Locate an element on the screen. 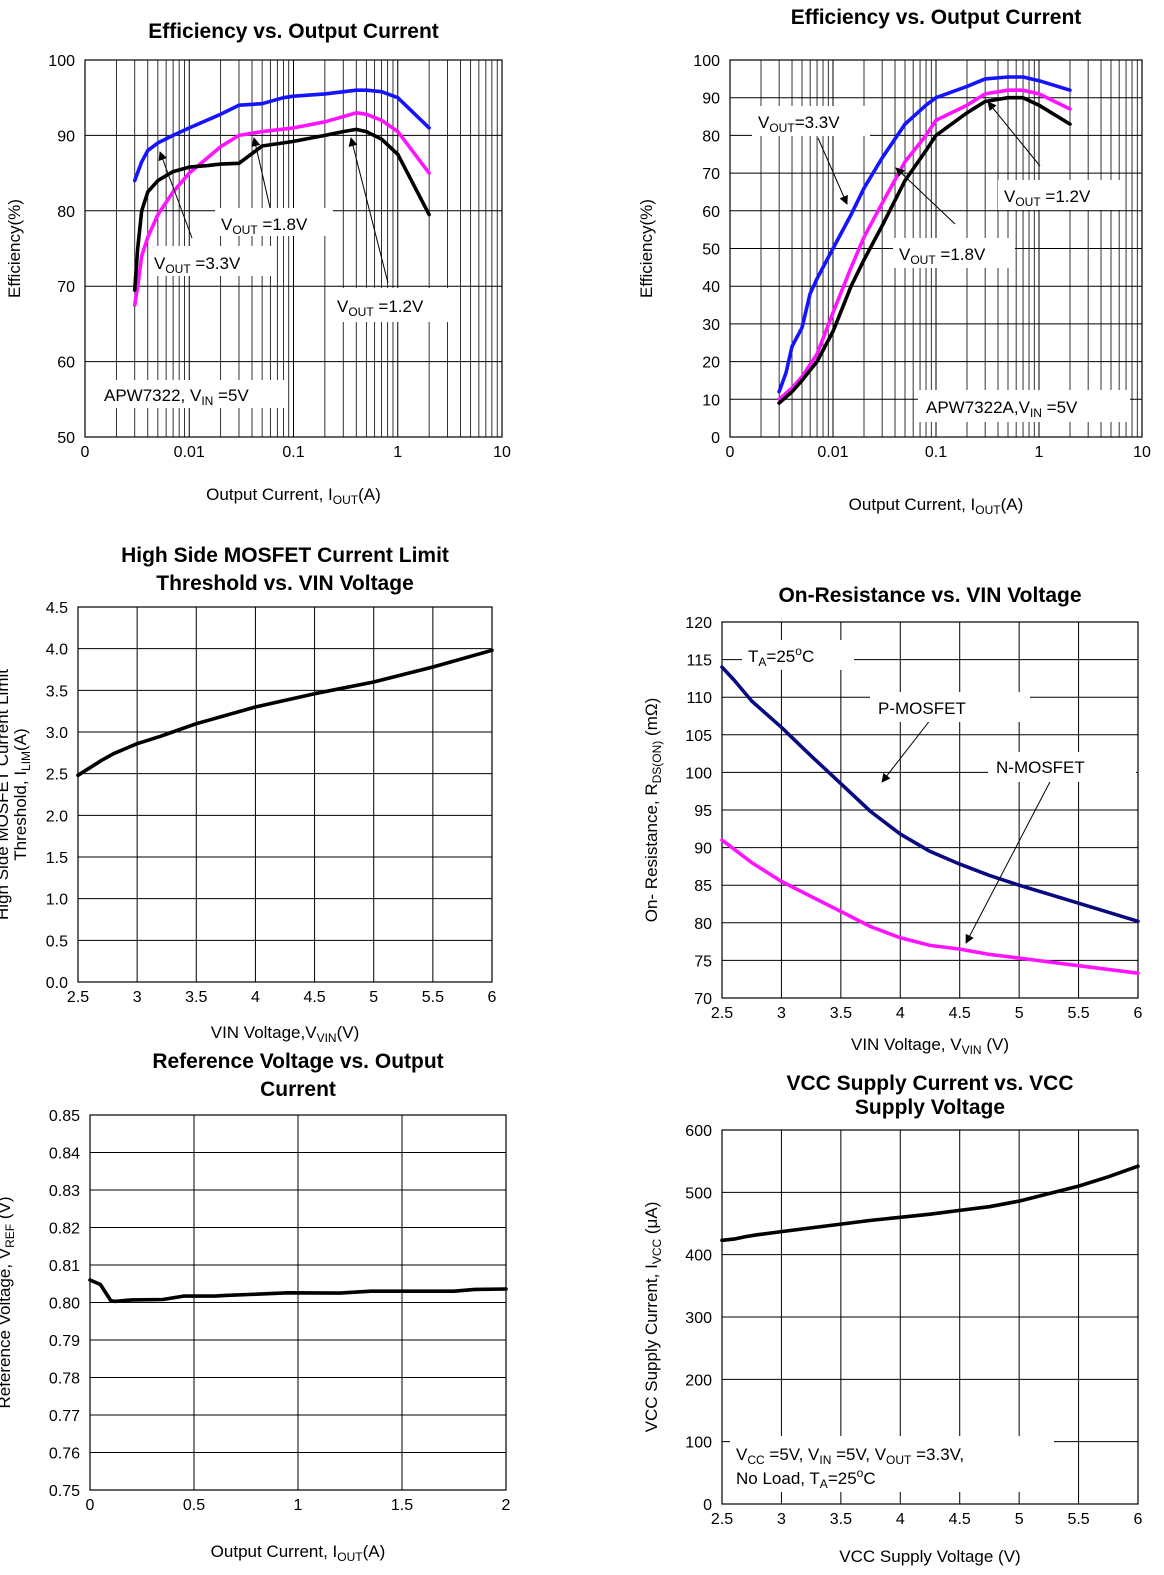  x-tick-label: 0.1 is located at coordinates (293, 452).